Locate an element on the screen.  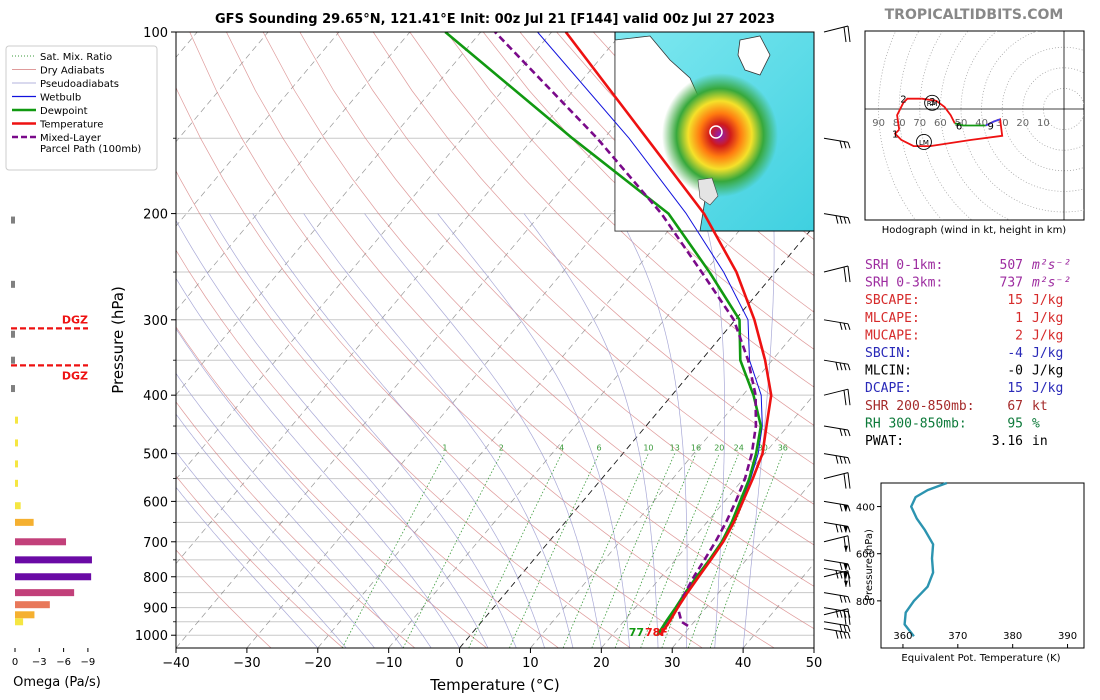
mixing-ratio-label: 16 is located at coordinates (696, 448).